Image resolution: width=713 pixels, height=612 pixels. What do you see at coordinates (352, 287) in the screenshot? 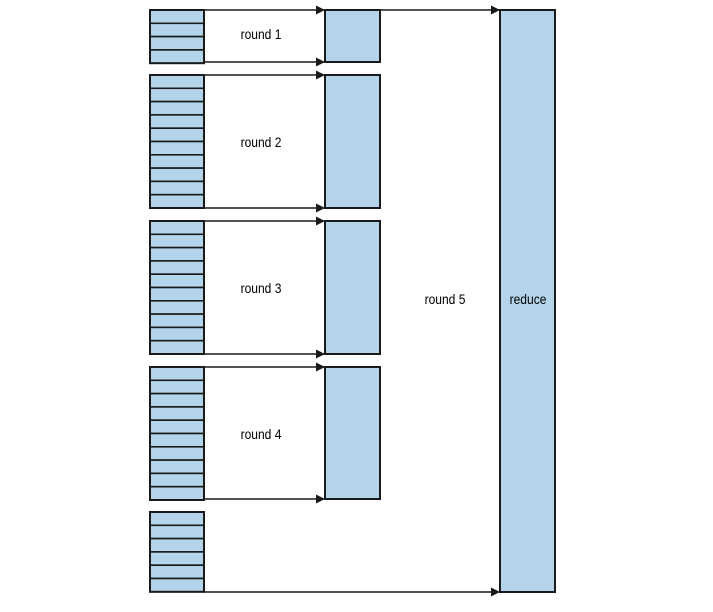
I see `round-3-result-box` at bounding box center [352, 287].